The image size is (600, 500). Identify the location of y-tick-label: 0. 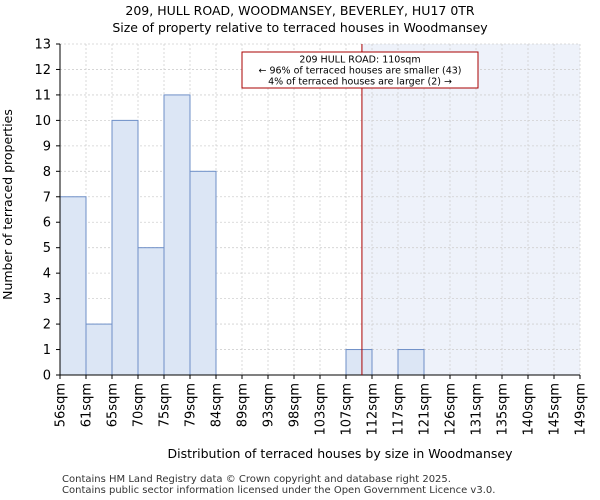
(47, 376).